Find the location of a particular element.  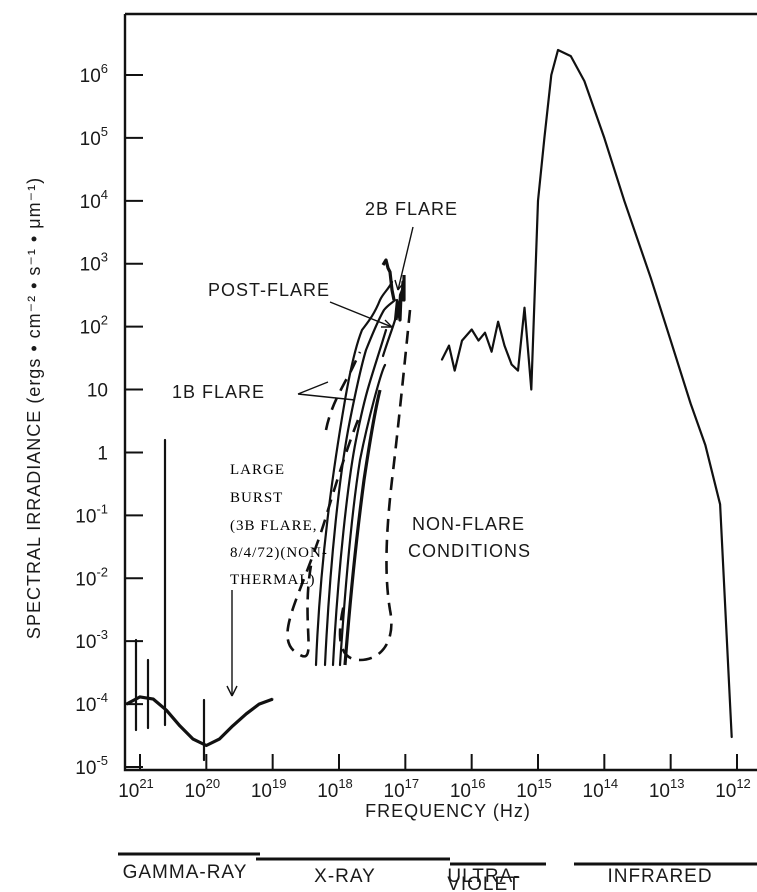

trace-2b-flare-peak is located at coordinates (388, 279).